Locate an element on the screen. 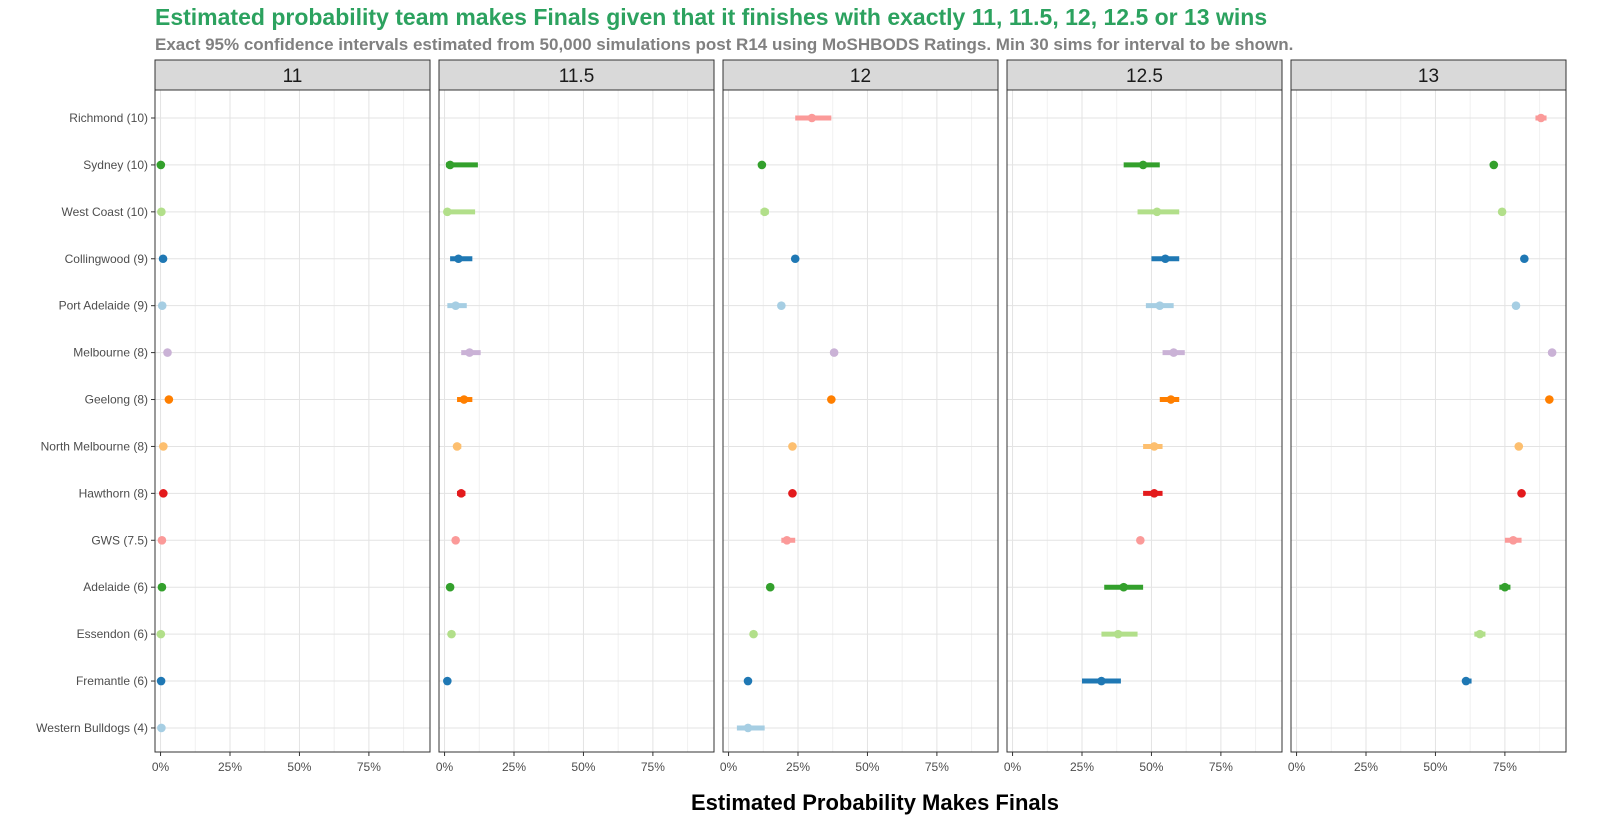  y-tick-label: Melbourne (8) is located at coordinates (110, 353).